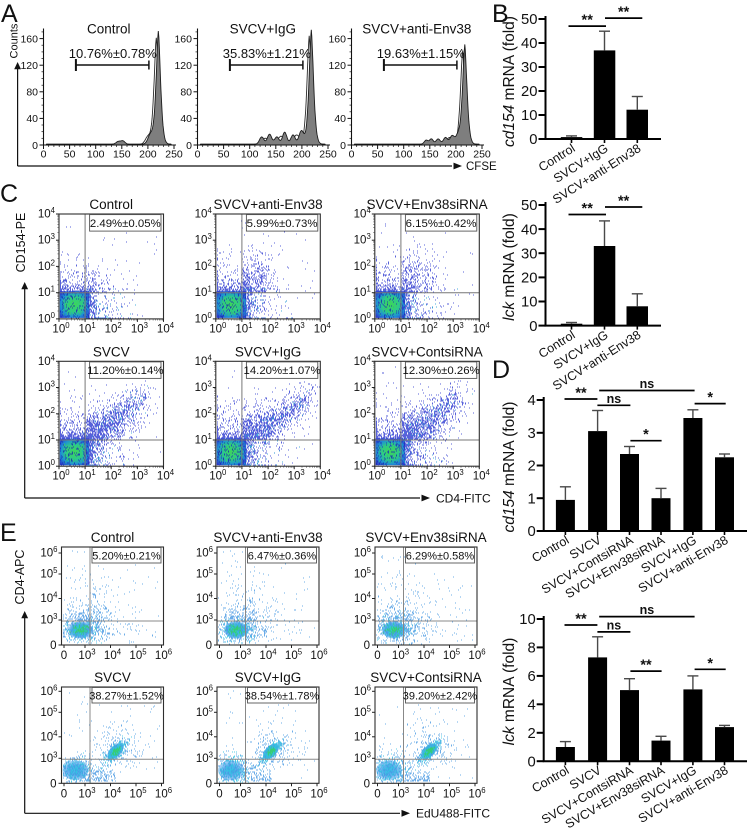 The image size is (750, 837). What do you see at coordinates (29, 39) in the screenshot?
I see `svg-text: 160` at bounding box center [29, 39].